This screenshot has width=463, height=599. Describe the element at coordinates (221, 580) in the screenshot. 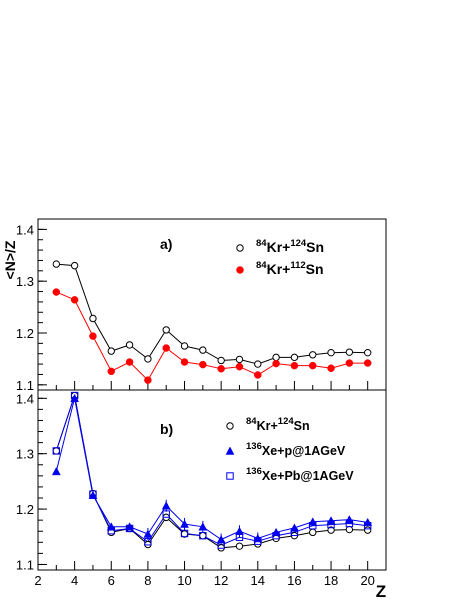

I see `x-tick-label: 12` at that location.